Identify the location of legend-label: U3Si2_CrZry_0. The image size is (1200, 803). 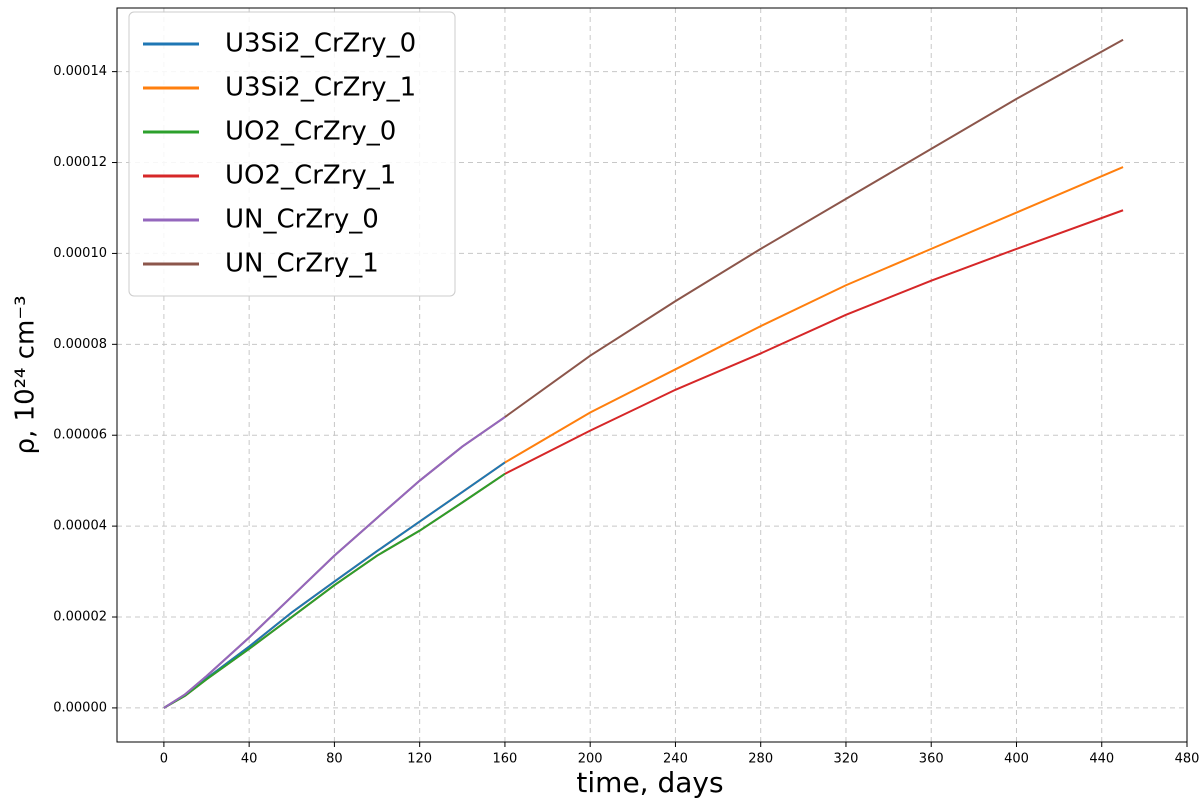
(320, 44).